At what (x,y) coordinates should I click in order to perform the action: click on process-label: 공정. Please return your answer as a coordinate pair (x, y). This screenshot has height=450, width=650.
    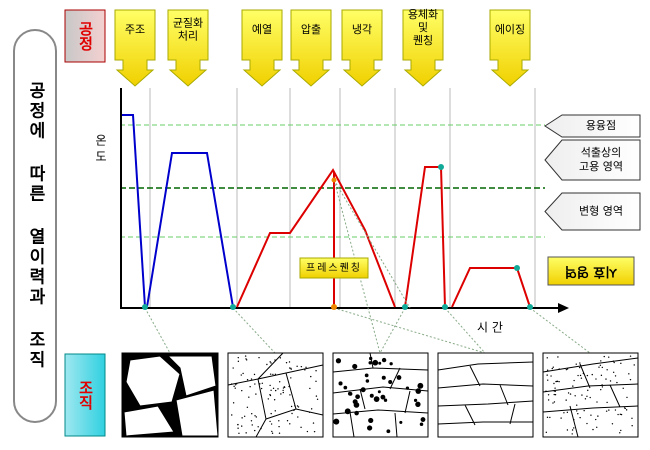
    Looking at the image, I should click on (86, 36).